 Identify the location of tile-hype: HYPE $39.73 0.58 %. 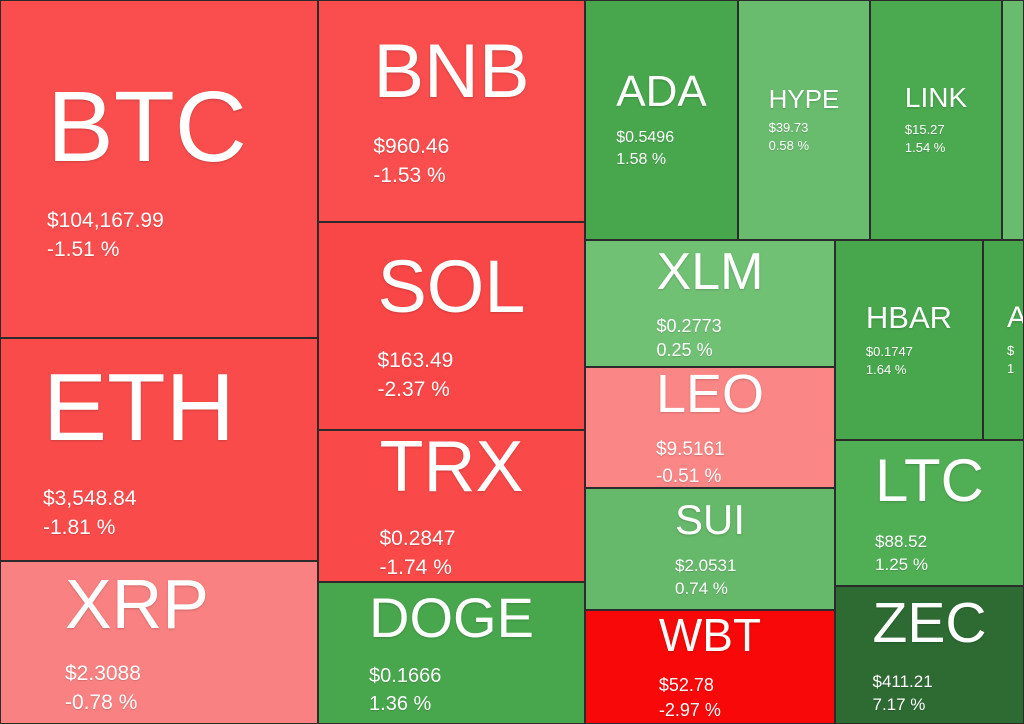
(804, 120).